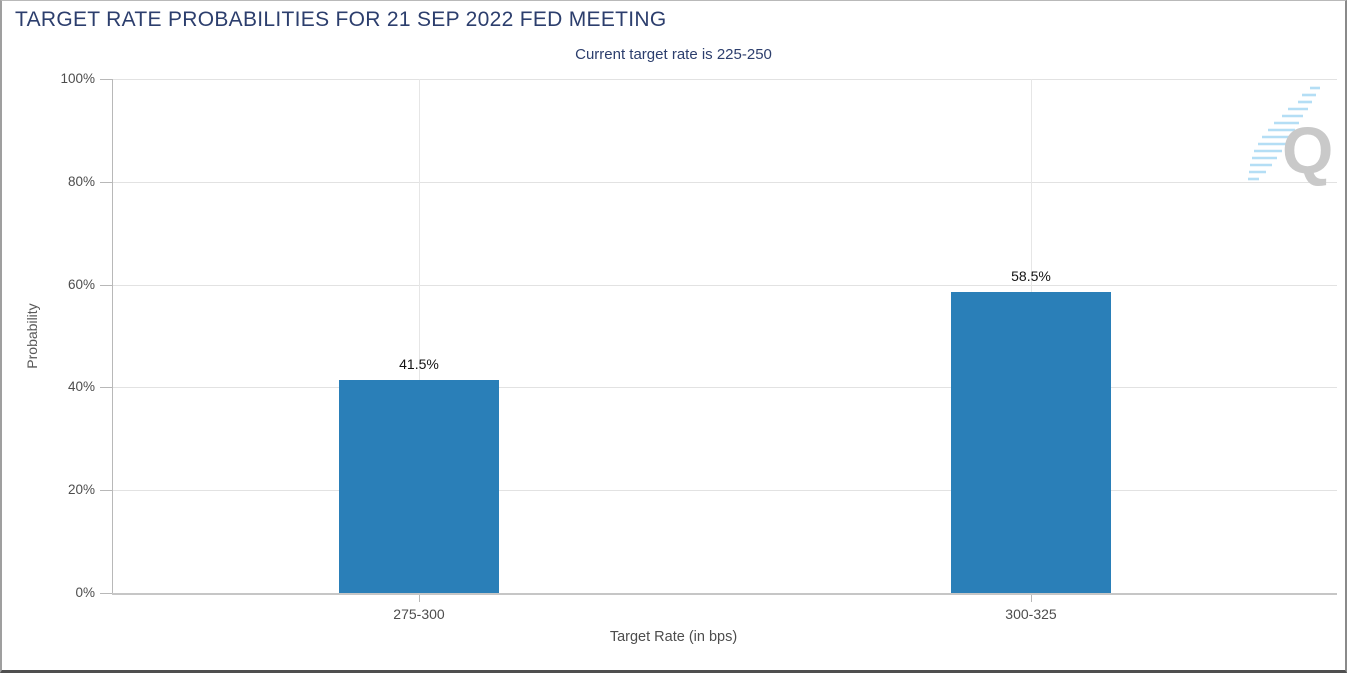 The width and height of the screenshot is (1347, 673). I want to click on y-tick-label: 20%, so click(81, 490).